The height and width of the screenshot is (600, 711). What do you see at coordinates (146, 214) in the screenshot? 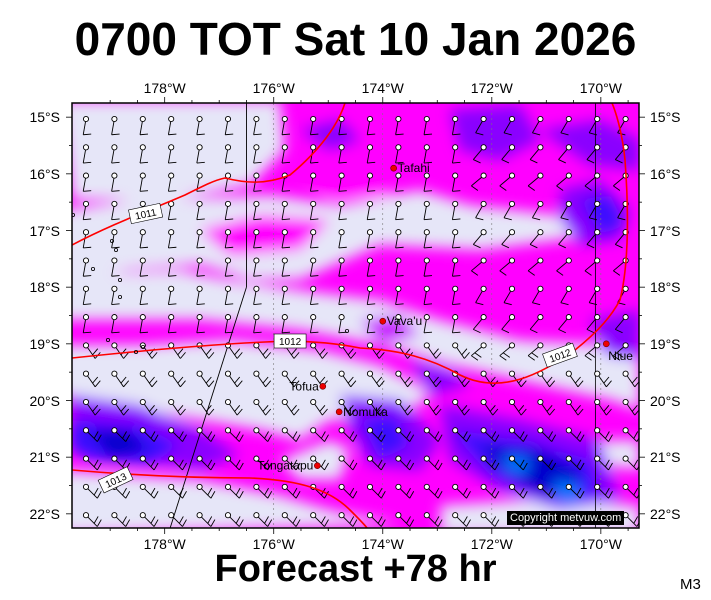
I see `svg-text: 1011` at bounding box center [146, 214].